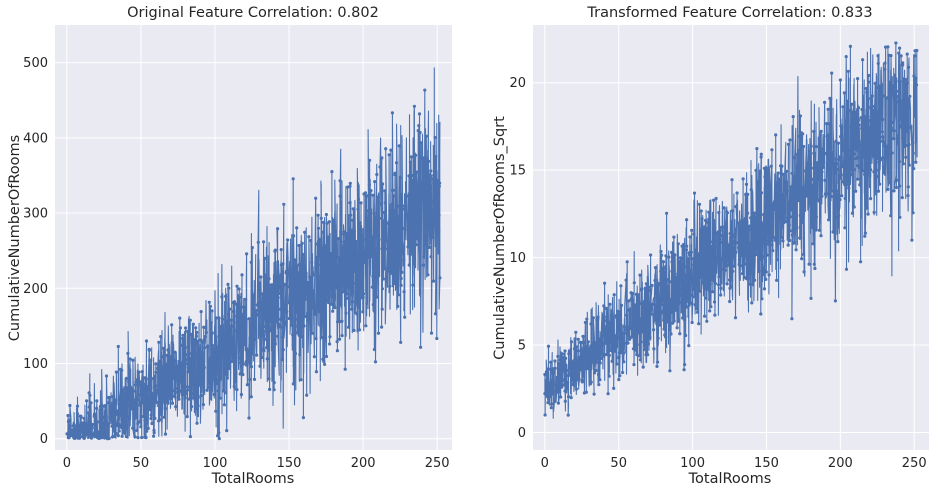 Image resolution: width=935 pixels, height=492 pixels. I want to click on y-tick-label: 100, so click(35, 364).